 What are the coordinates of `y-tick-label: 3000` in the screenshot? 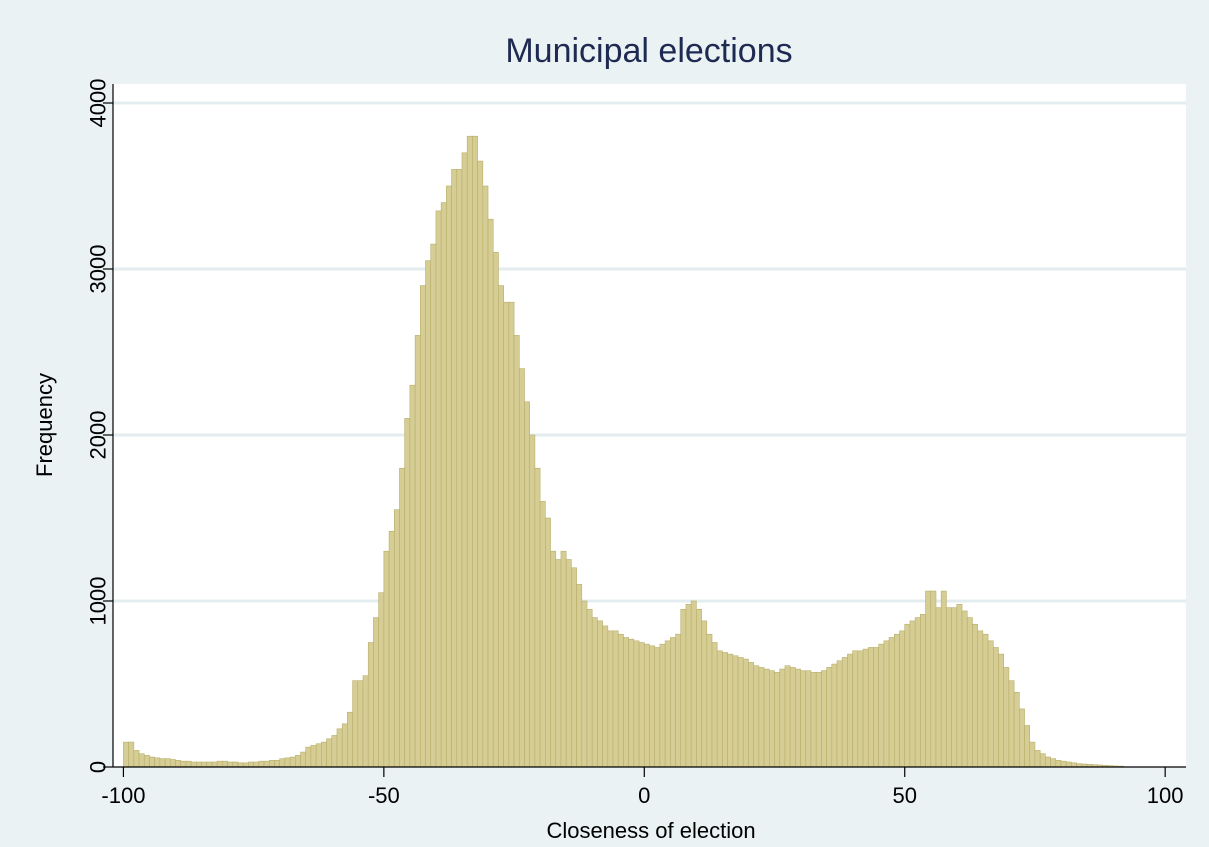 It's located at (98, 269).